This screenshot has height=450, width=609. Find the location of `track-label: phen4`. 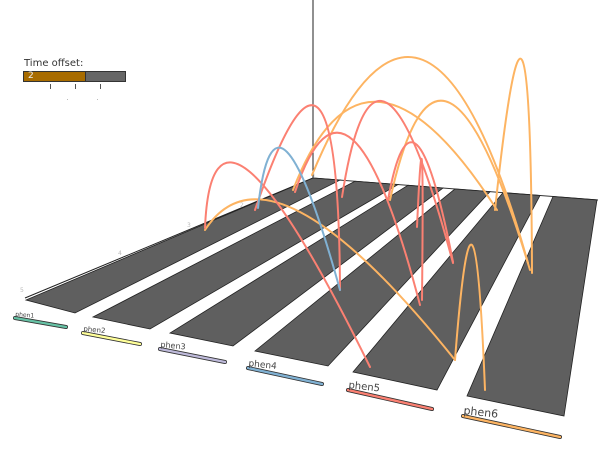

track-label: phen4 is located at coordinates (263, 365).